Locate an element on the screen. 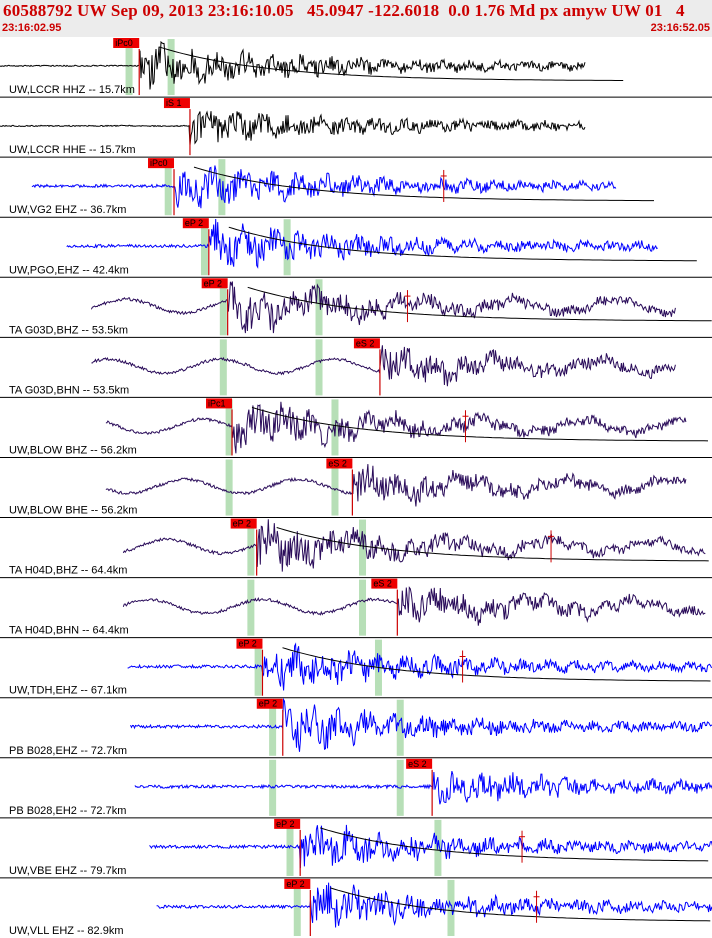 The width and height of the screenshot is (712, 938). trace-row: eP 2 UW,TDH,EHZ -- 67.1km is located at coordinates (356, 667).